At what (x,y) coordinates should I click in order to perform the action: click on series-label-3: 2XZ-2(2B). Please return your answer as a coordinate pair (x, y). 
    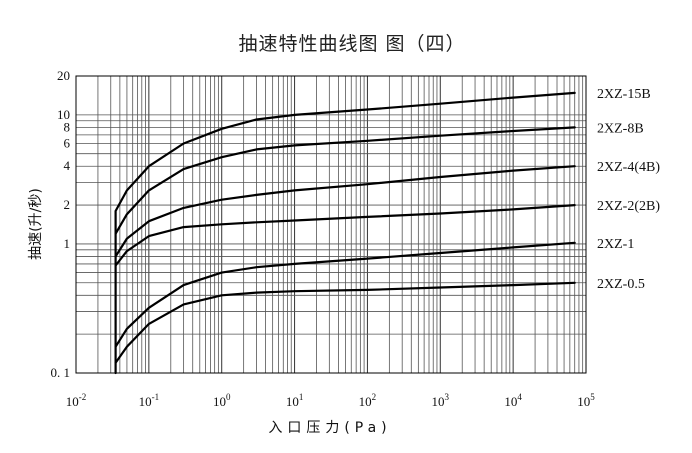
    Looking at the image, I should click on (628, 206).